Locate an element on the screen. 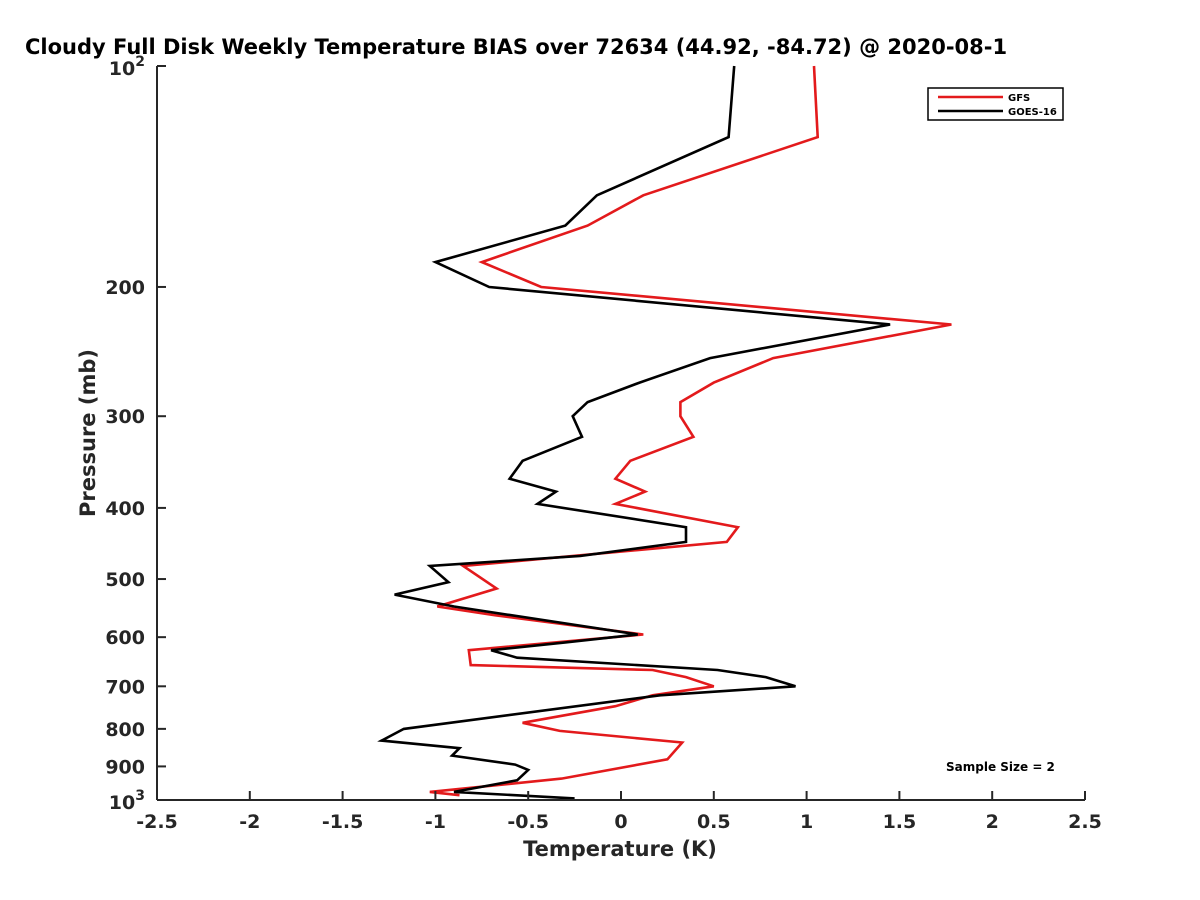  y-tick-label: 300 is located at coordinates (125, 417).